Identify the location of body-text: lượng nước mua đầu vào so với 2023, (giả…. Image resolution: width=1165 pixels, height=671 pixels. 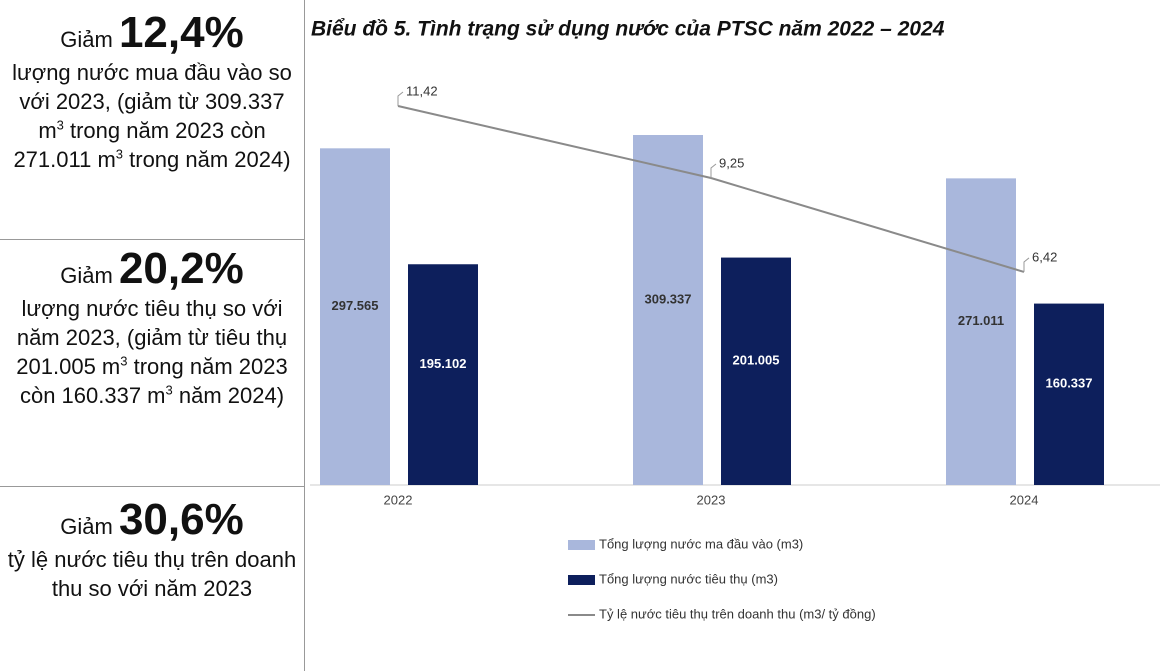
(152, 116).